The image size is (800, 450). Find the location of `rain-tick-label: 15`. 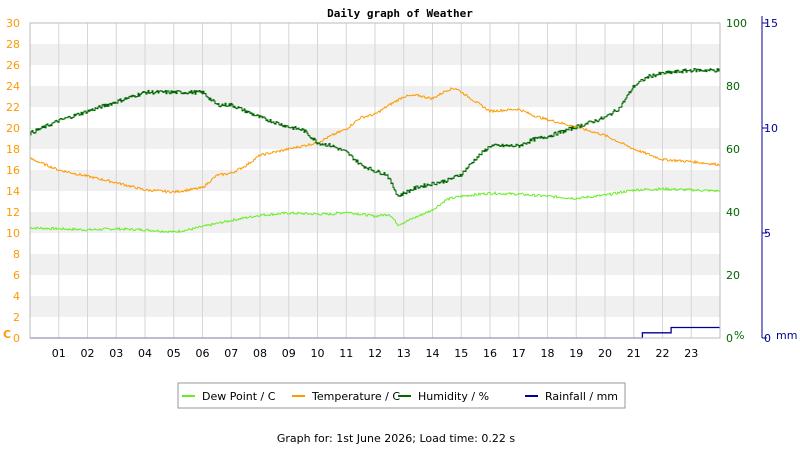

rain-tick-label: 15 is located at coordinates (771, 23).